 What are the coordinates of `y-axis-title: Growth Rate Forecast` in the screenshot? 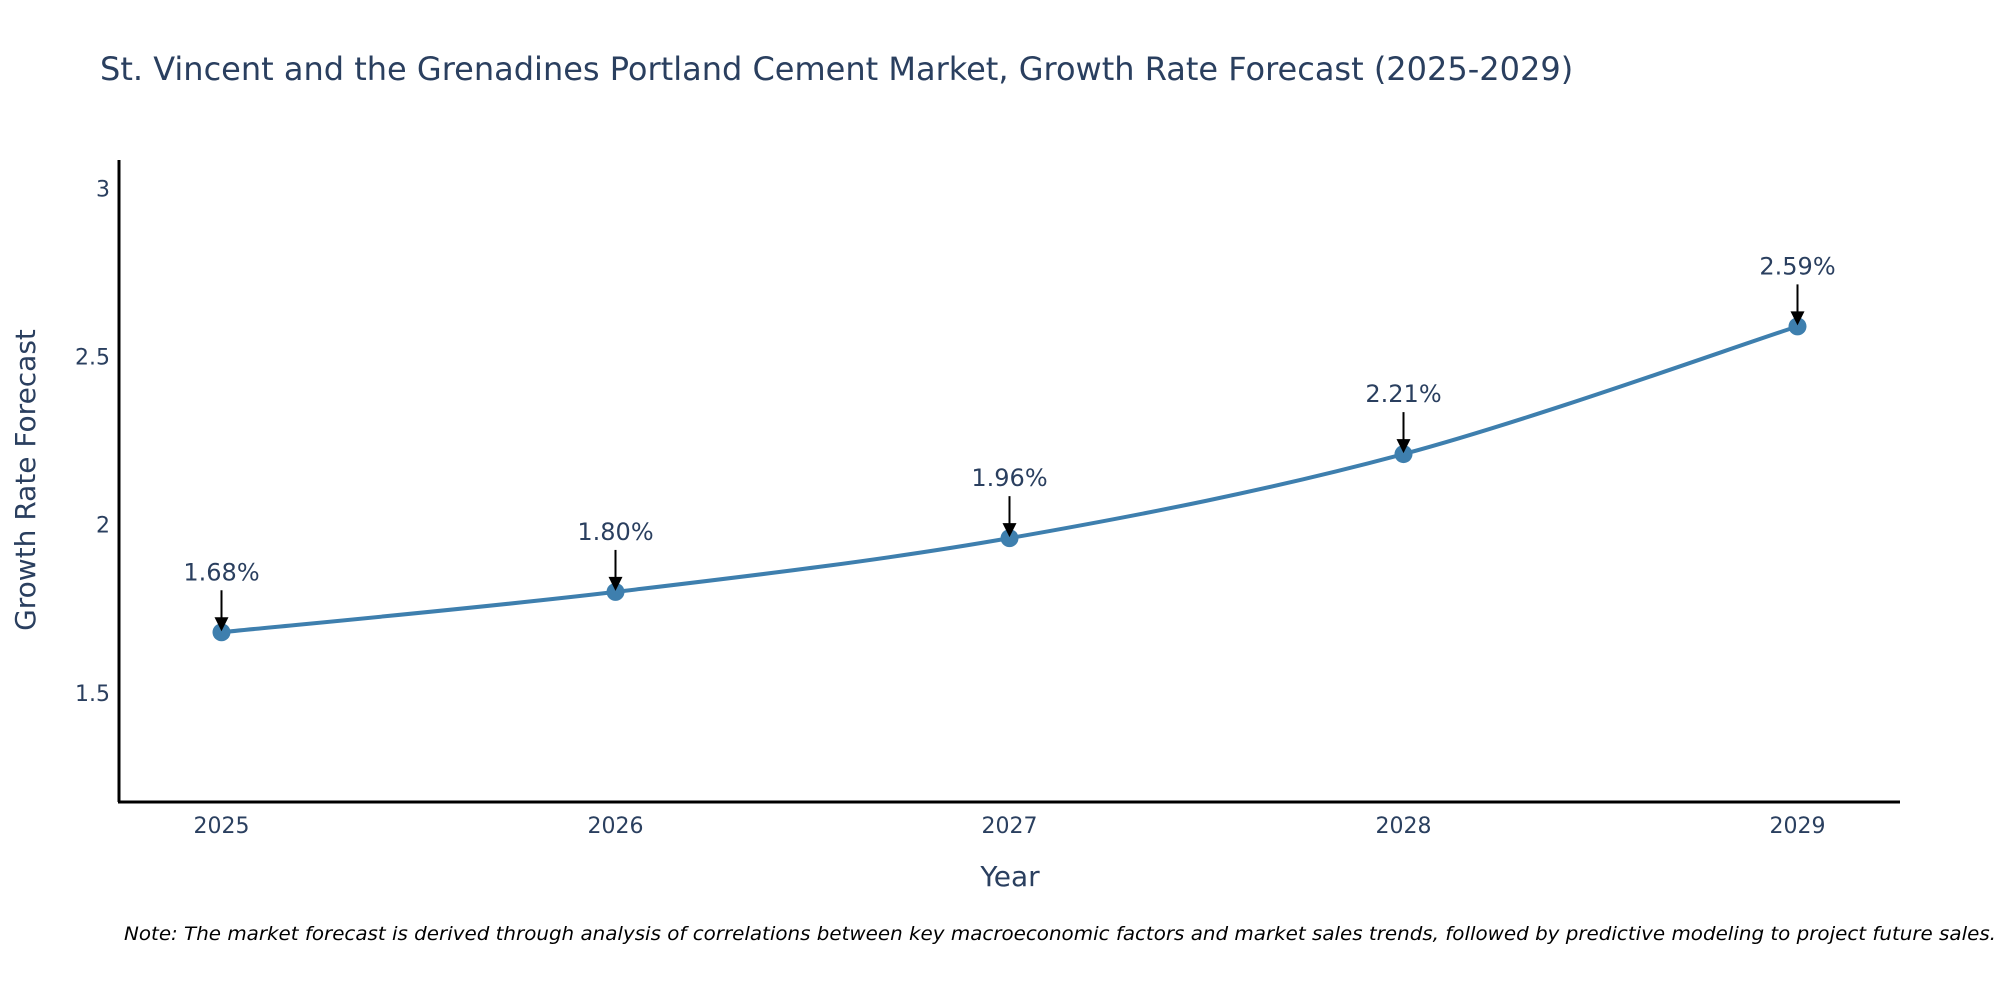 It's located at (25, 480).